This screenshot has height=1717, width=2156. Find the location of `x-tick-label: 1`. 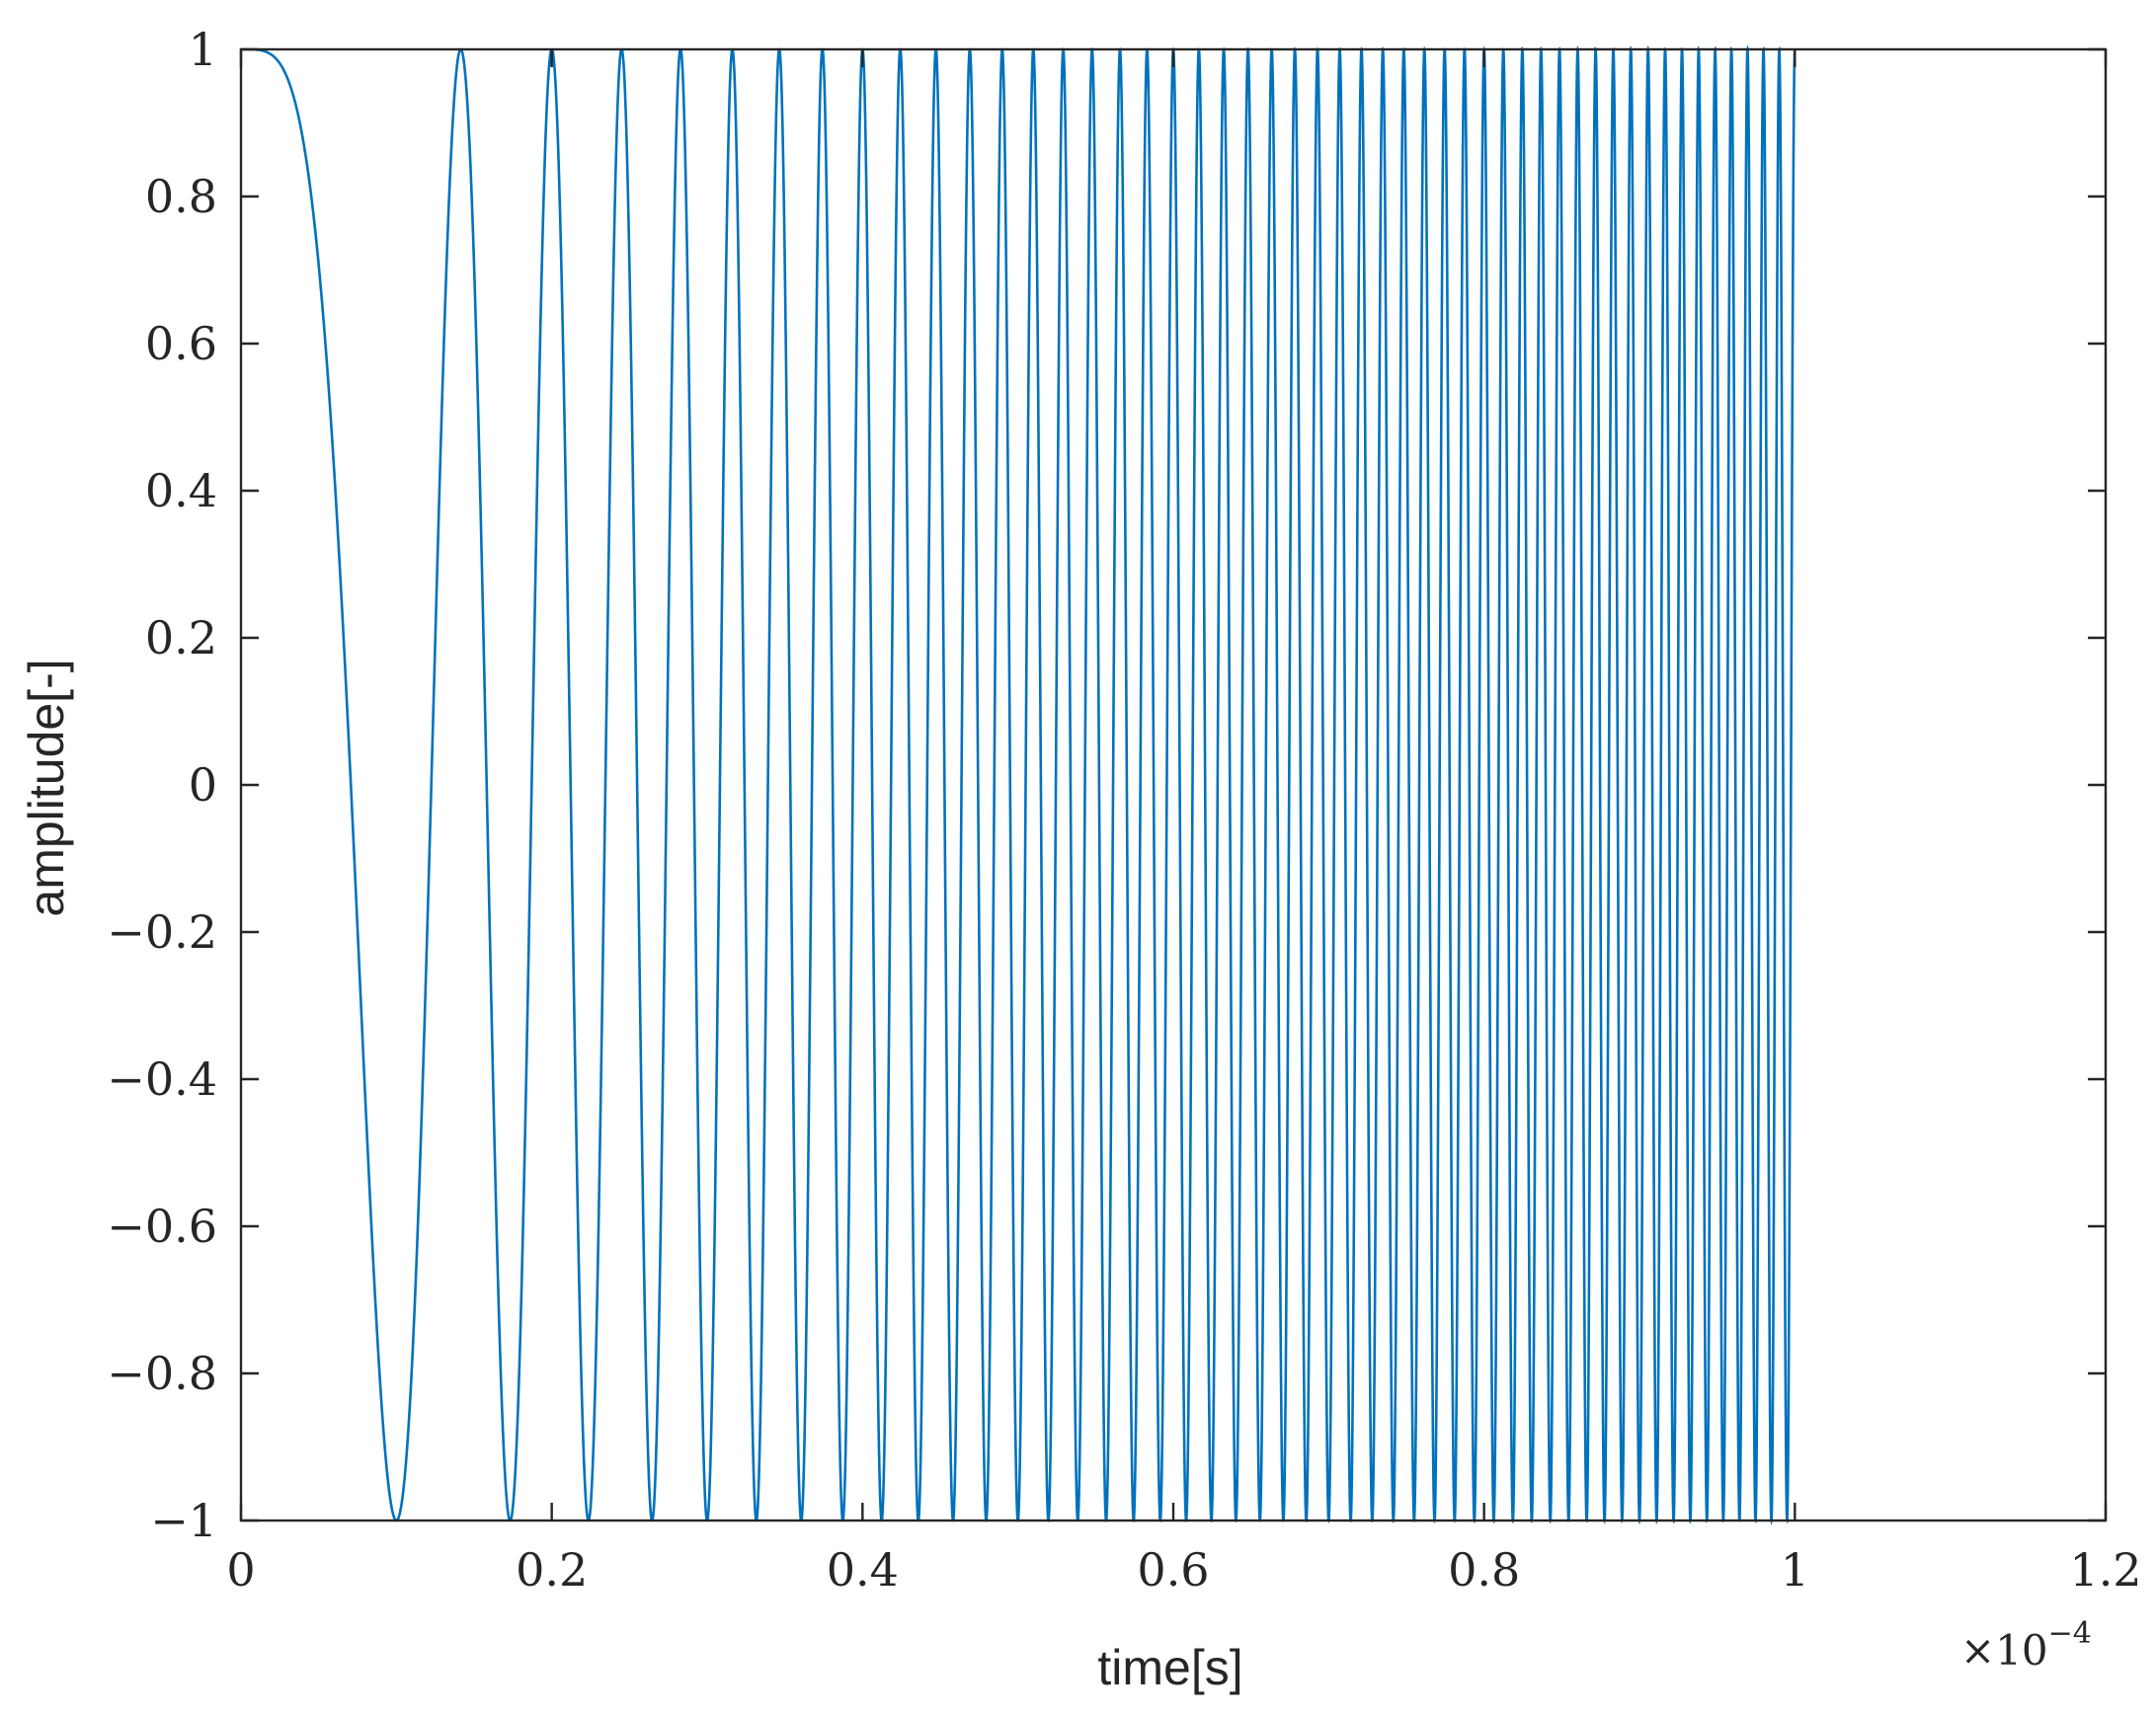

x-tick-label: 1 is located at coordinates (1795, 1570).